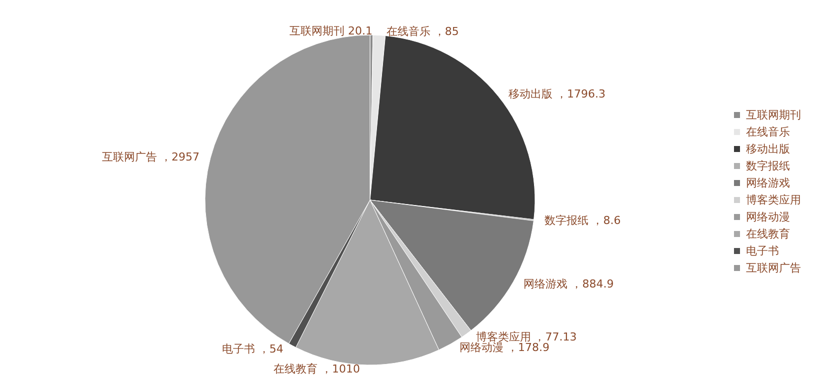 The image size is (816, 383). Describe the element at coordinates (530, 93) in the screenshot. I see `slice-label: 移动出版` at that location.